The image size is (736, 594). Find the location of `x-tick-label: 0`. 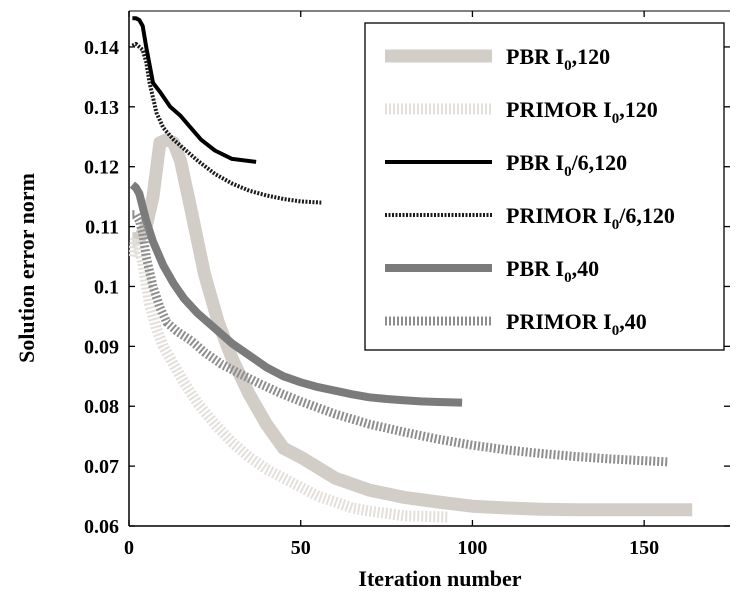

x-tick-label: 0 is located at coordinates (129, 548).